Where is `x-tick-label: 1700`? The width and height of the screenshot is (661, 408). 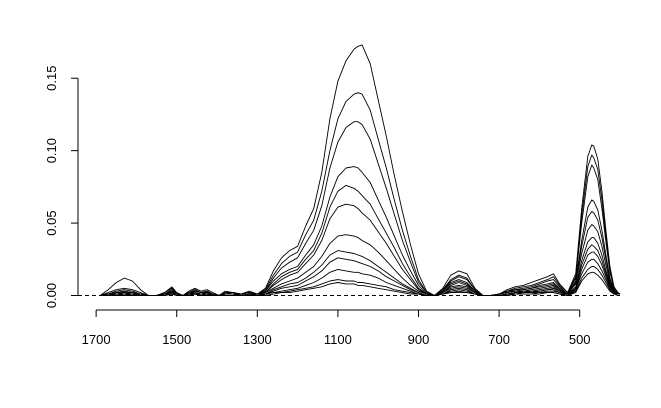 x-tick-label: 1700 is located at coordinates (96, 339).